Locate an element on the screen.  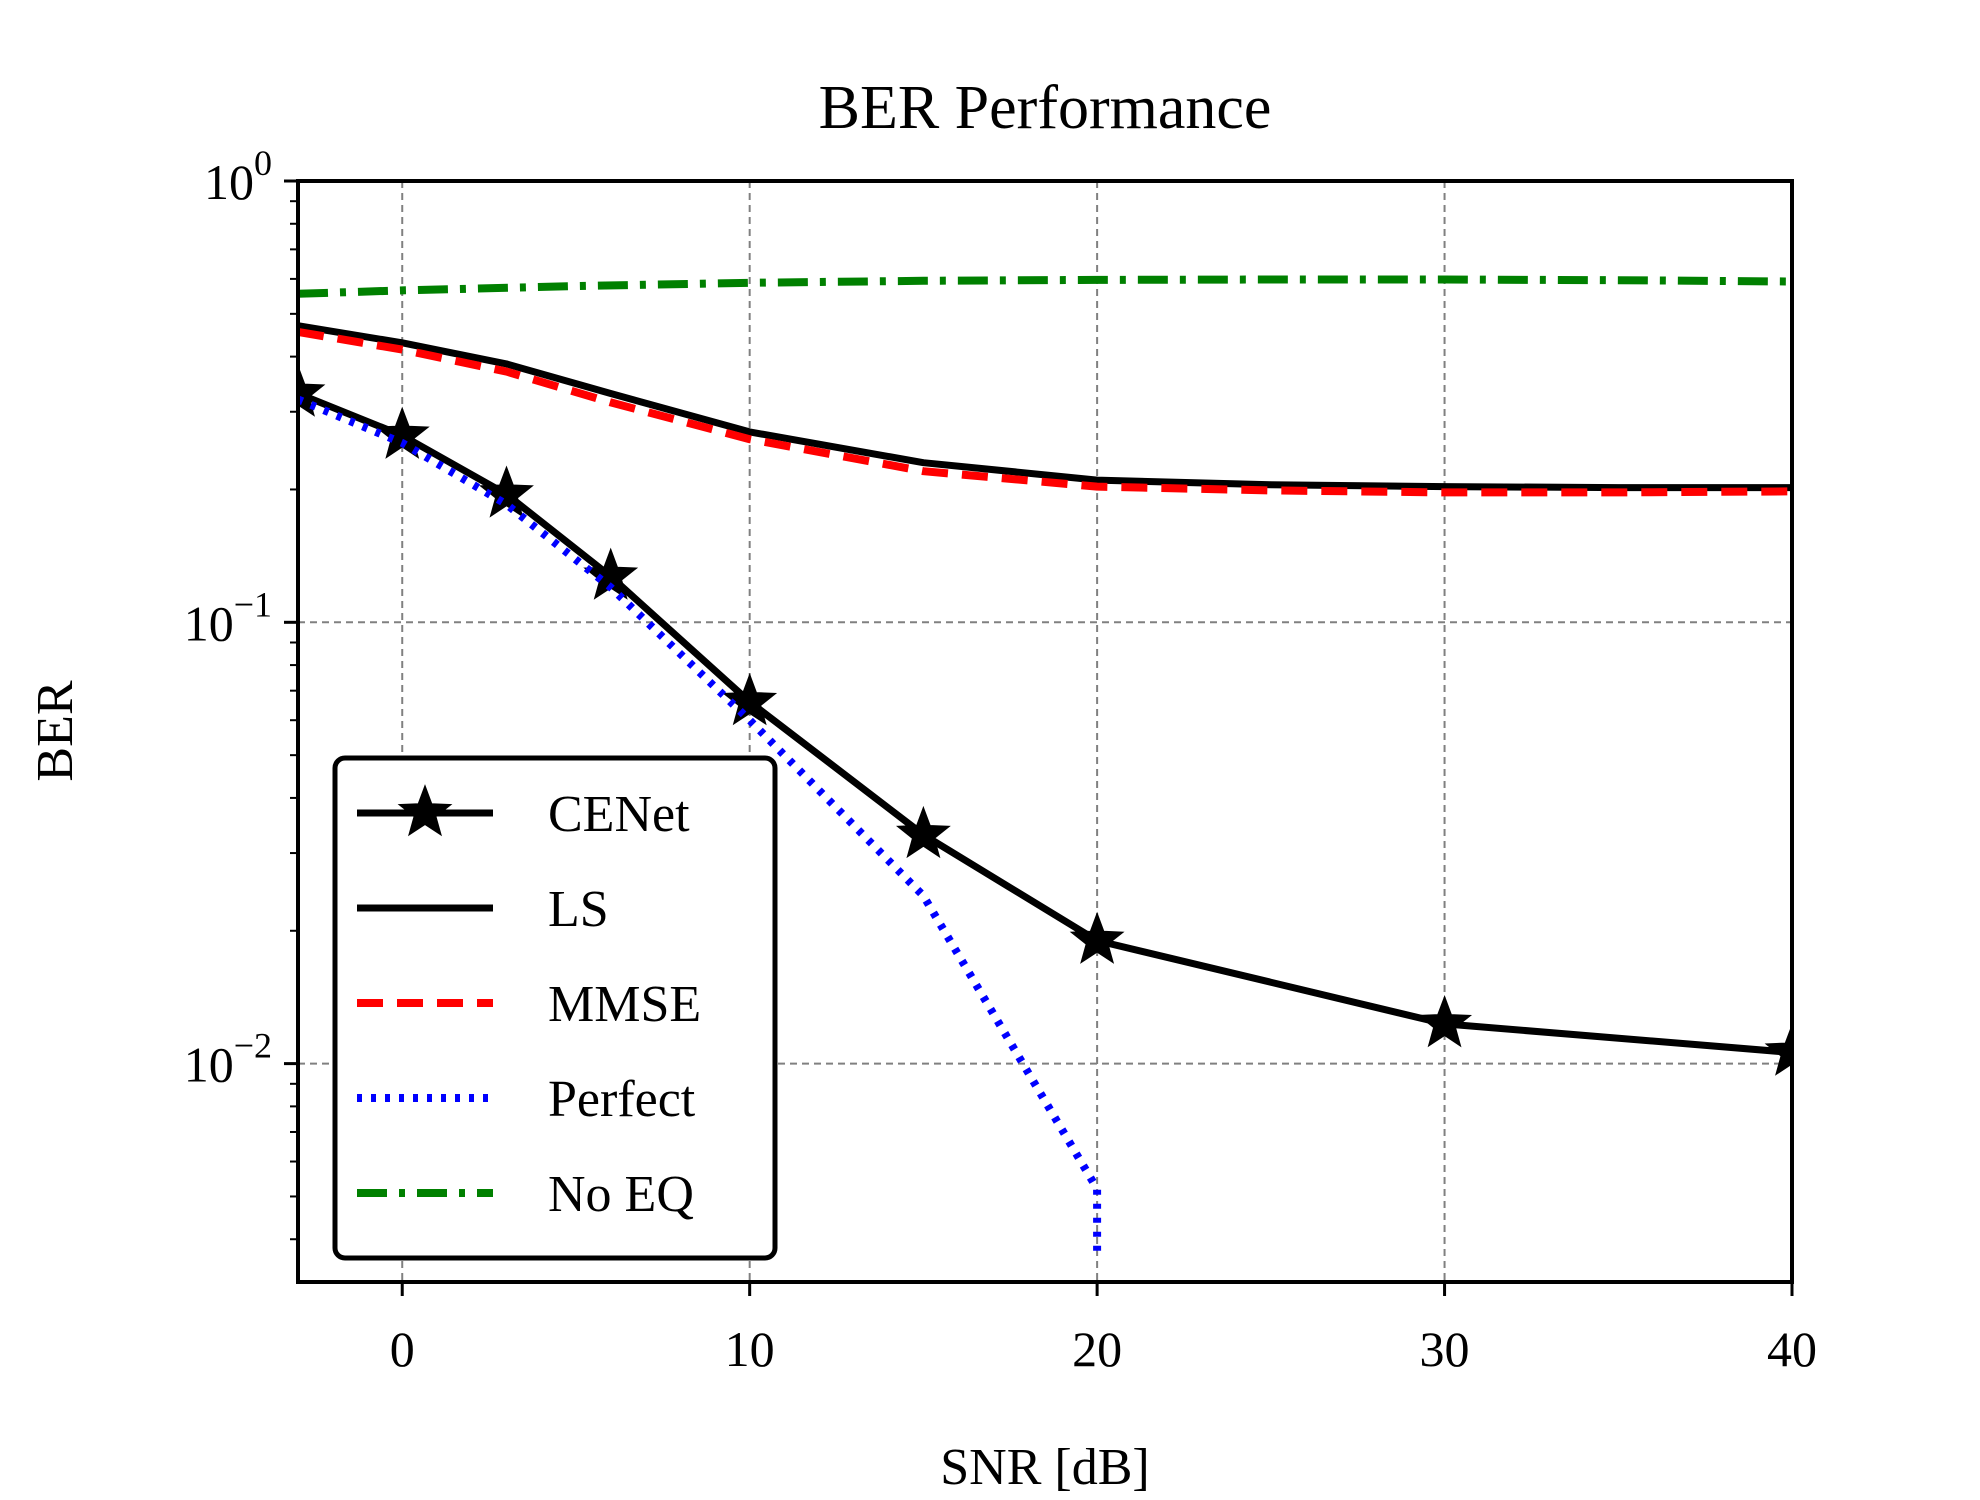
x-tick-label: 0 is located at coordinates (402, 1349).